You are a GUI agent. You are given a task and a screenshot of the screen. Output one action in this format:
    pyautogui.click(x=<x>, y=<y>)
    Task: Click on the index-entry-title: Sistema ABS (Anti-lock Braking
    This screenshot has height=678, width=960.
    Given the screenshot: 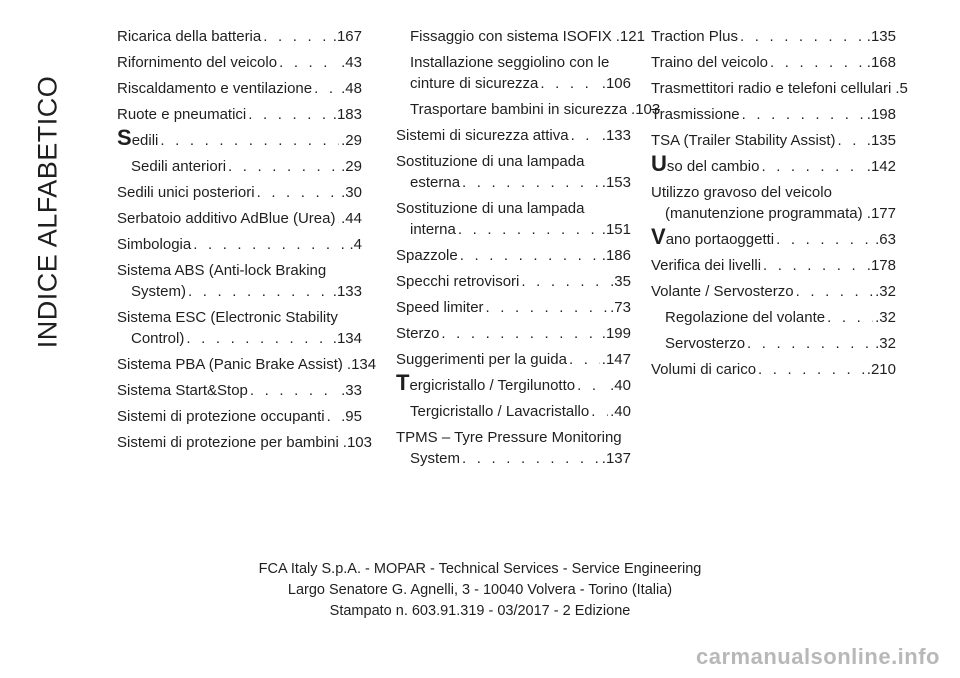 What is the action you would take?
    pyautogui.click(x=222, y=270)
    